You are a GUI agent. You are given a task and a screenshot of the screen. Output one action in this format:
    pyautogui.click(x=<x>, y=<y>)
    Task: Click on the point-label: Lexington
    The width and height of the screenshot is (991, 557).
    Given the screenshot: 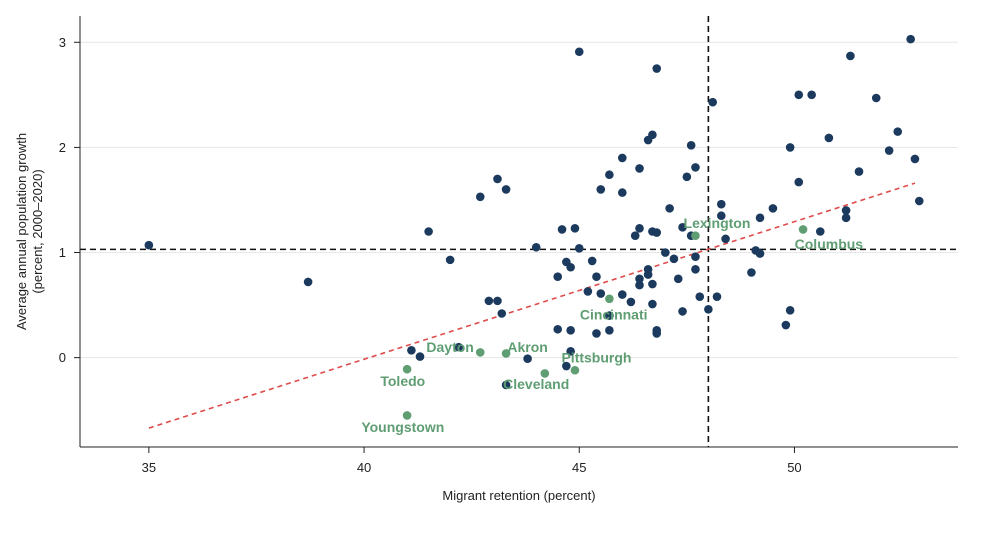 What is the action you would take?
    pyautogui.click(x=717, y=223)
    